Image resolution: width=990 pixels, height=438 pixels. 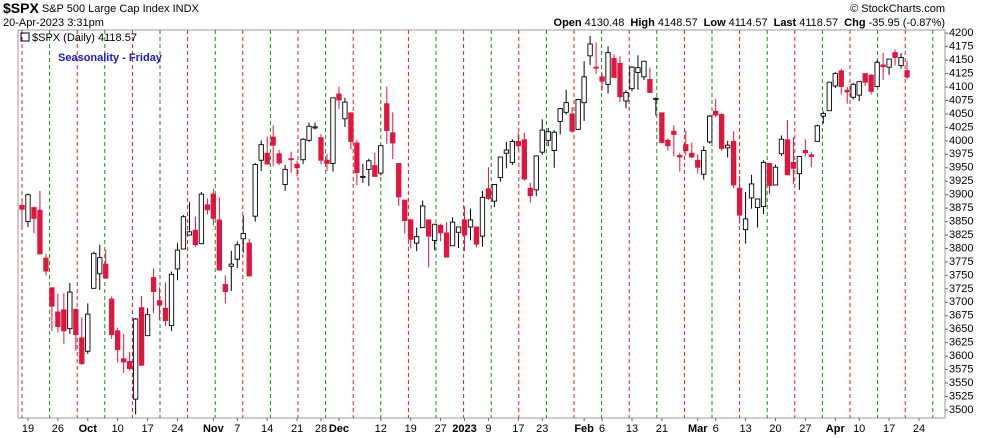 What do you see at coordinates (961, 154) in the screenshot?
I see `y-tick-label: 3975` at bounding box center [961, 154].